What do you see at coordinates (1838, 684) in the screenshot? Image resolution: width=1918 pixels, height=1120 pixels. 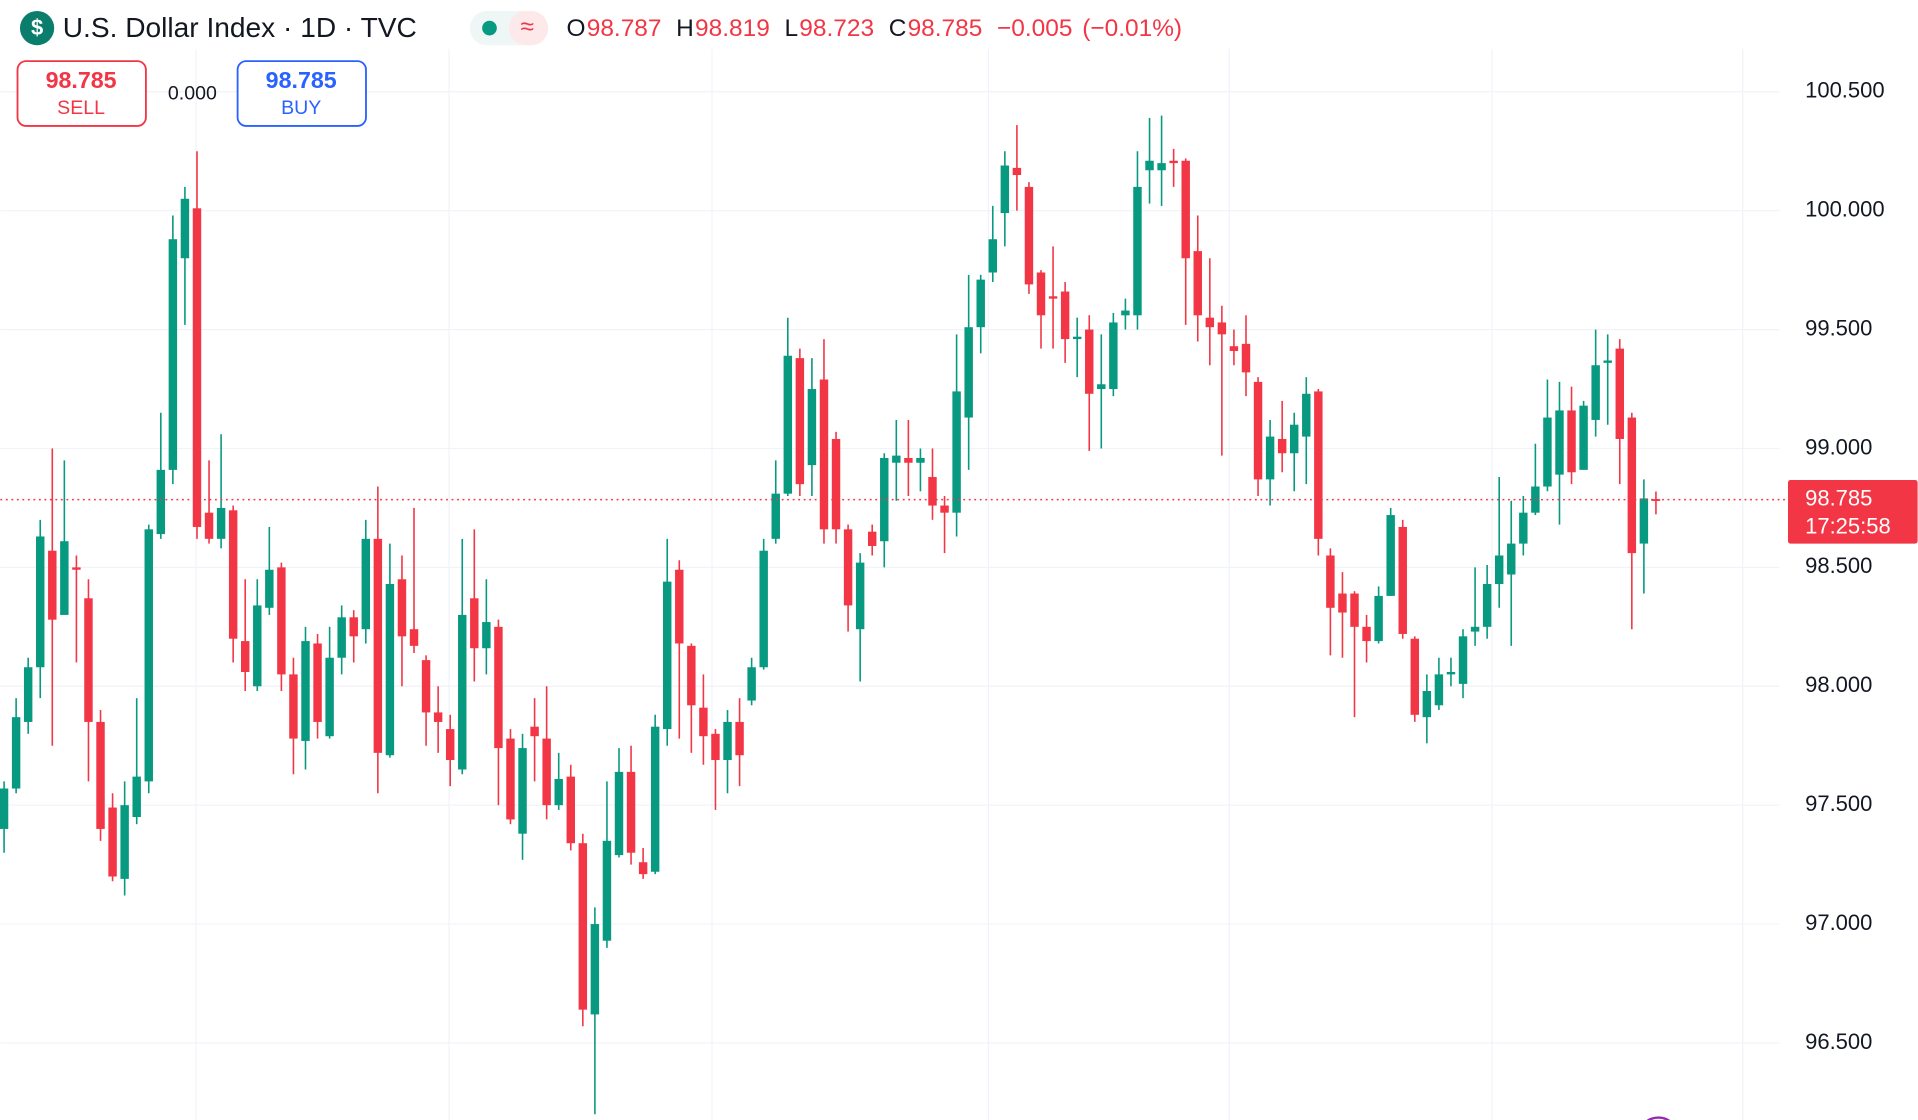 I see `y-tick-label: 98.000` at bounding box center [1838, 684].